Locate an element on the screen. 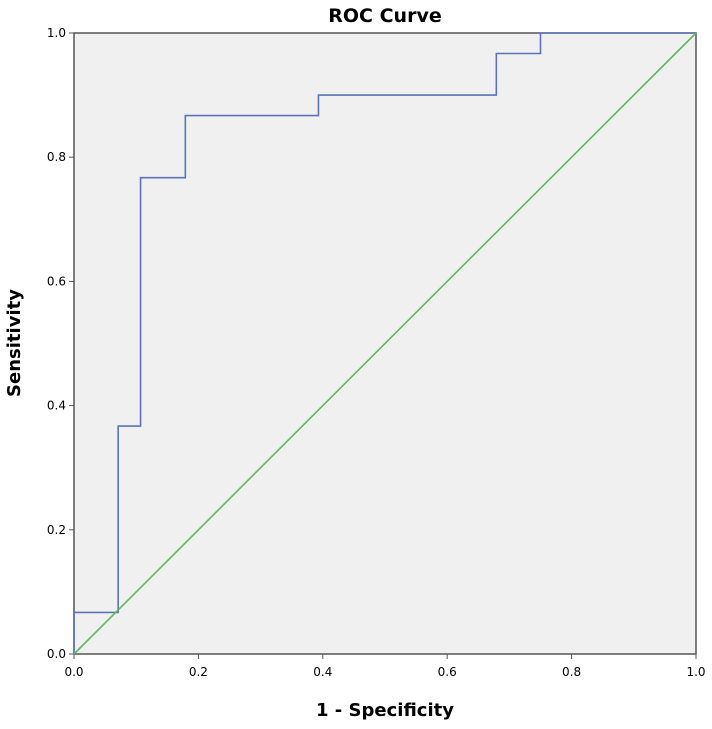 Image resolution: width=712 pixels, height=729 pixels. y-tick-label: 0.0 is located at coordinates (56, 654).